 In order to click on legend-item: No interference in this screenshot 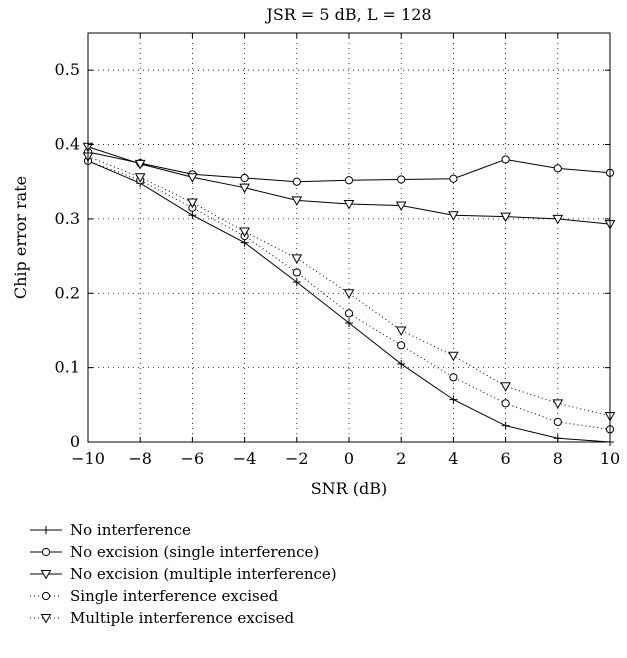, I will do `click(110, 530)`.